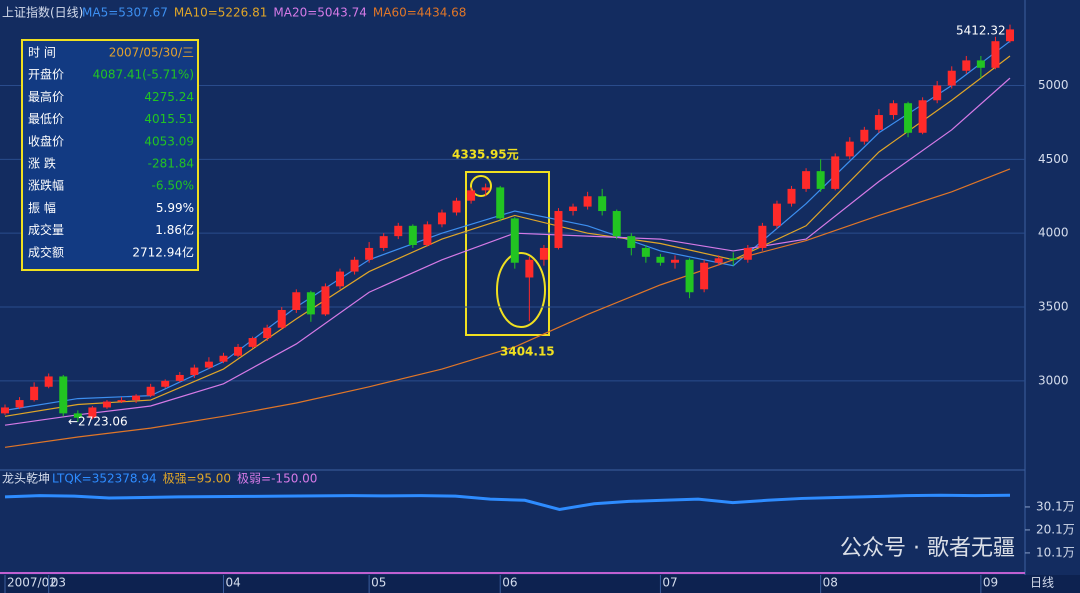  I want to click on info-label: 最高价, so click(46, 96).